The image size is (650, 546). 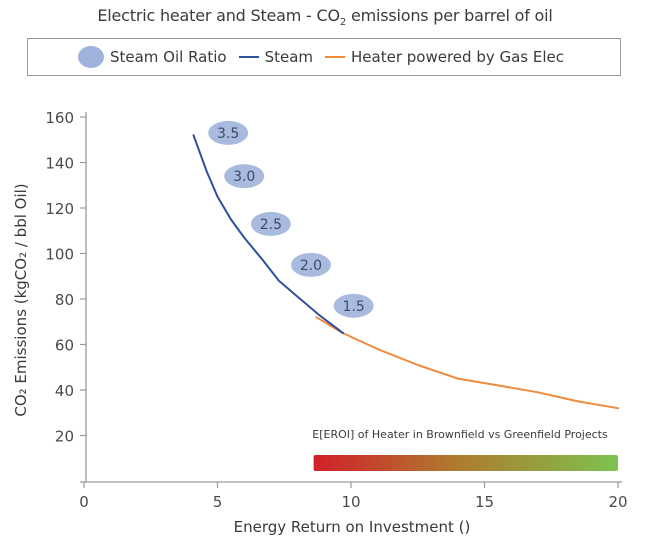 What do you see at coordinates (64, 346) in the screenshot?
I see `y-tick-label: 60` at bounding box center [64, 346].